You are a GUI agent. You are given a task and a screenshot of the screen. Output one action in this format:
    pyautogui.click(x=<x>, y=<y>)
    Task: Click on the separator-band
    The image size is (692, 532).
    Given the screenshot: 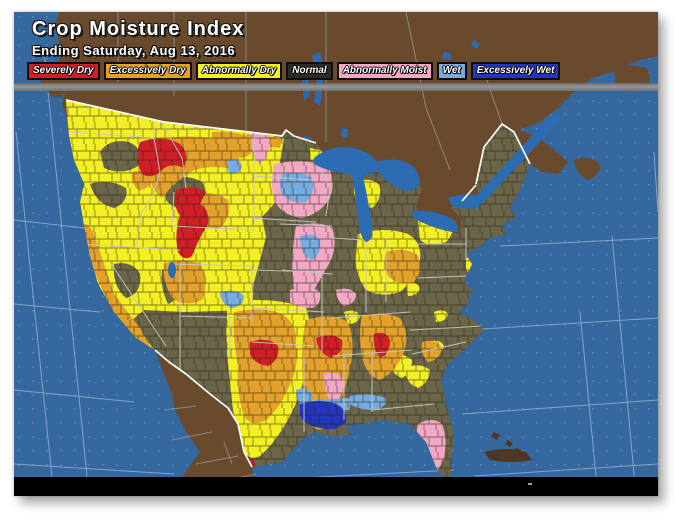 What is the action you would take?
    pyautogui.click(x=336, y=87)
    